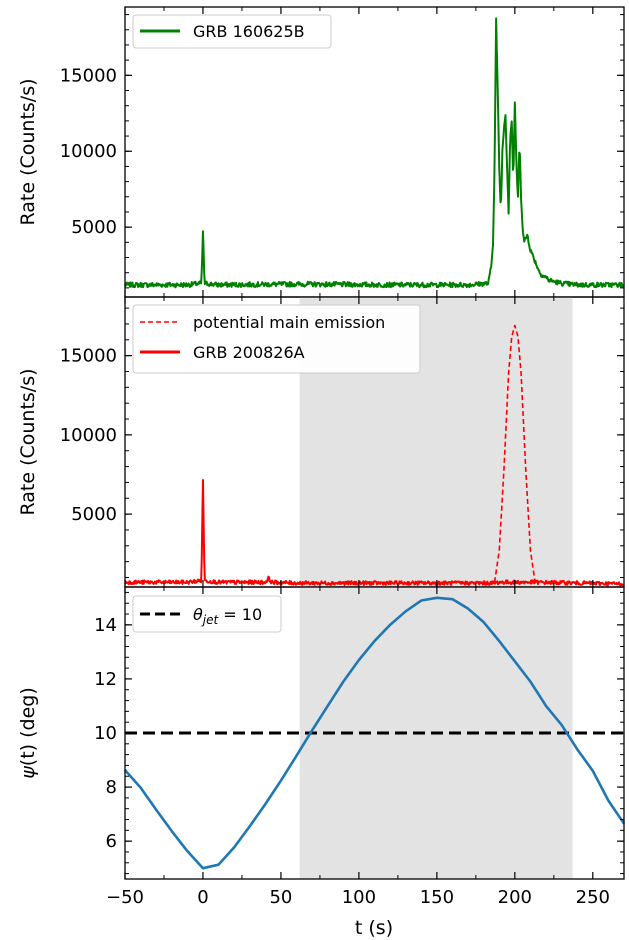 The height and width of the screenshot is (940, 629). I want to click on bottom-xtick-label: 200, so click(515, 897).